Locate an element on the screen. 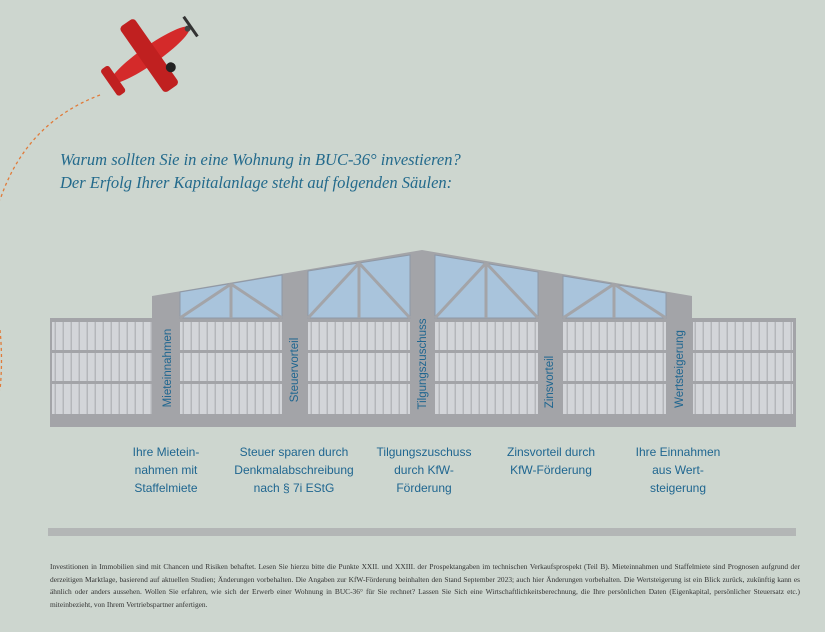 The image size is (825, 632). pillar-caption: Ihre Einnahmen aus Wert-steigerung is located at coordinates (678, 470).